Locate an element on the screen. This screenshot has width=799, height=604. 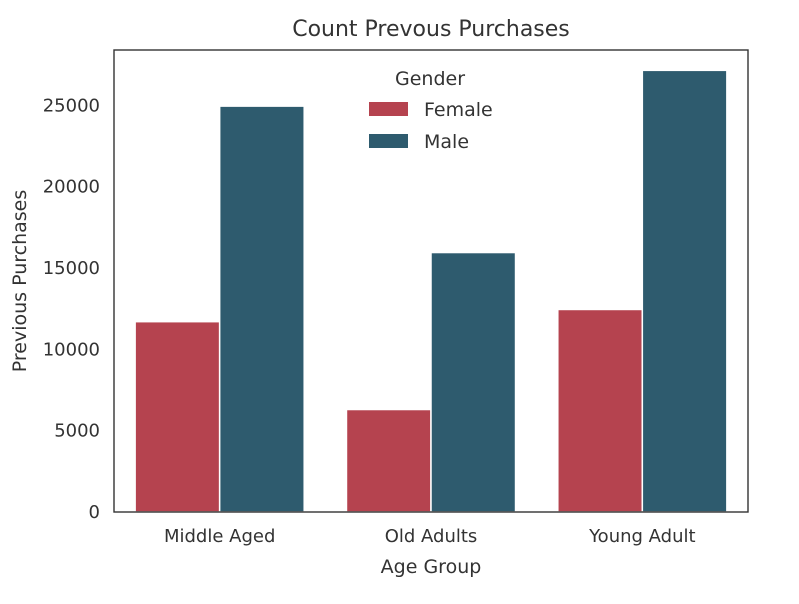
bar-male-old-adults is located at coordinates (473, 382).